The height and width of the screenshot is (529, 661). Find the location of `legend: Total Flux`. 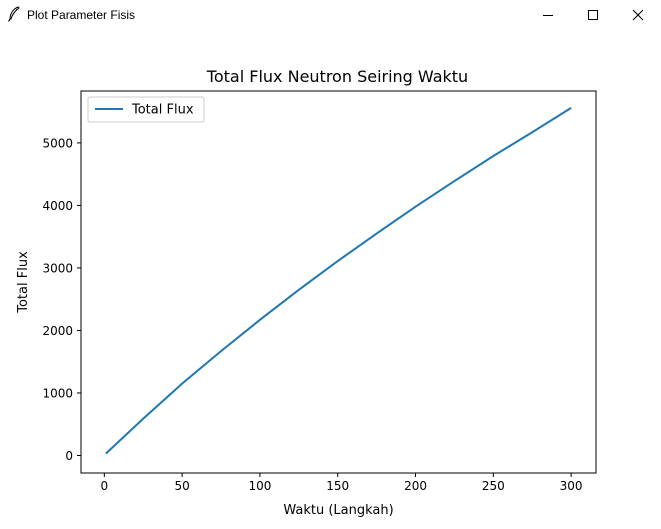

legend: Total Flux is located at coordinates (146, 109).